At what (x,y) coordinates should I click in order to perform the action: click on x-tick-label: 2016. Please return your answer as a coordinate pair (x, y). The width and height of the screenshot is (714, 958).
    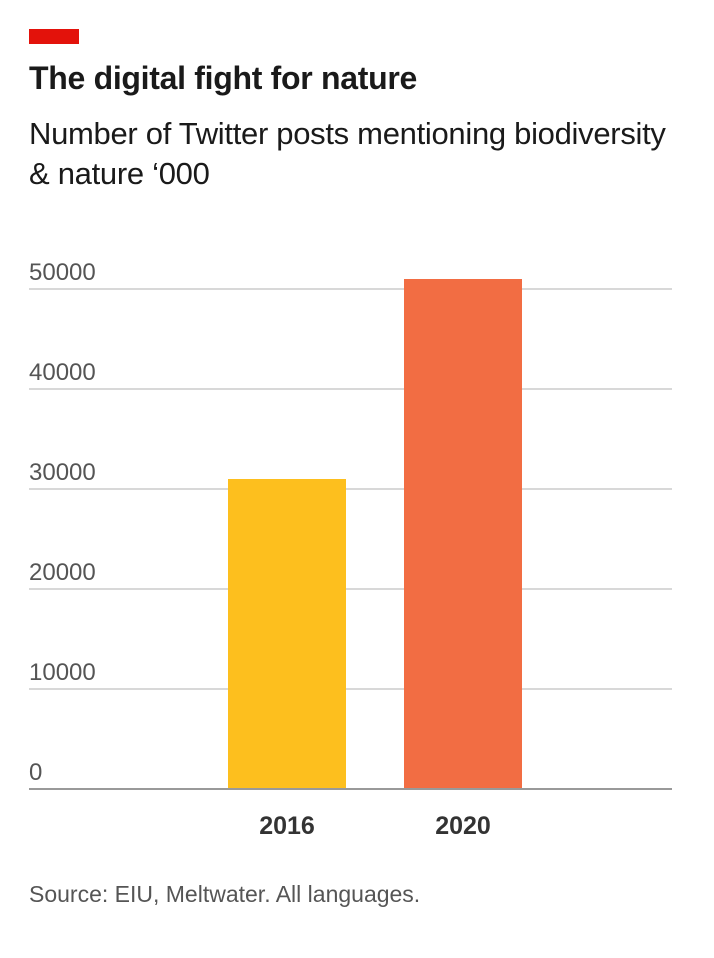
    Looking at the image, I should click on (287, 826).